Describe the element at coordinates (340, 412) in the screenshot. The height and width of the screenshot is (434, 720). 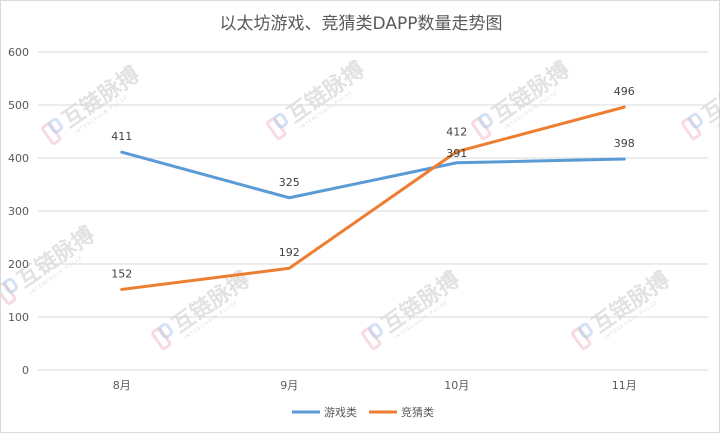
I see `legend-label: 游戏类` at that location.